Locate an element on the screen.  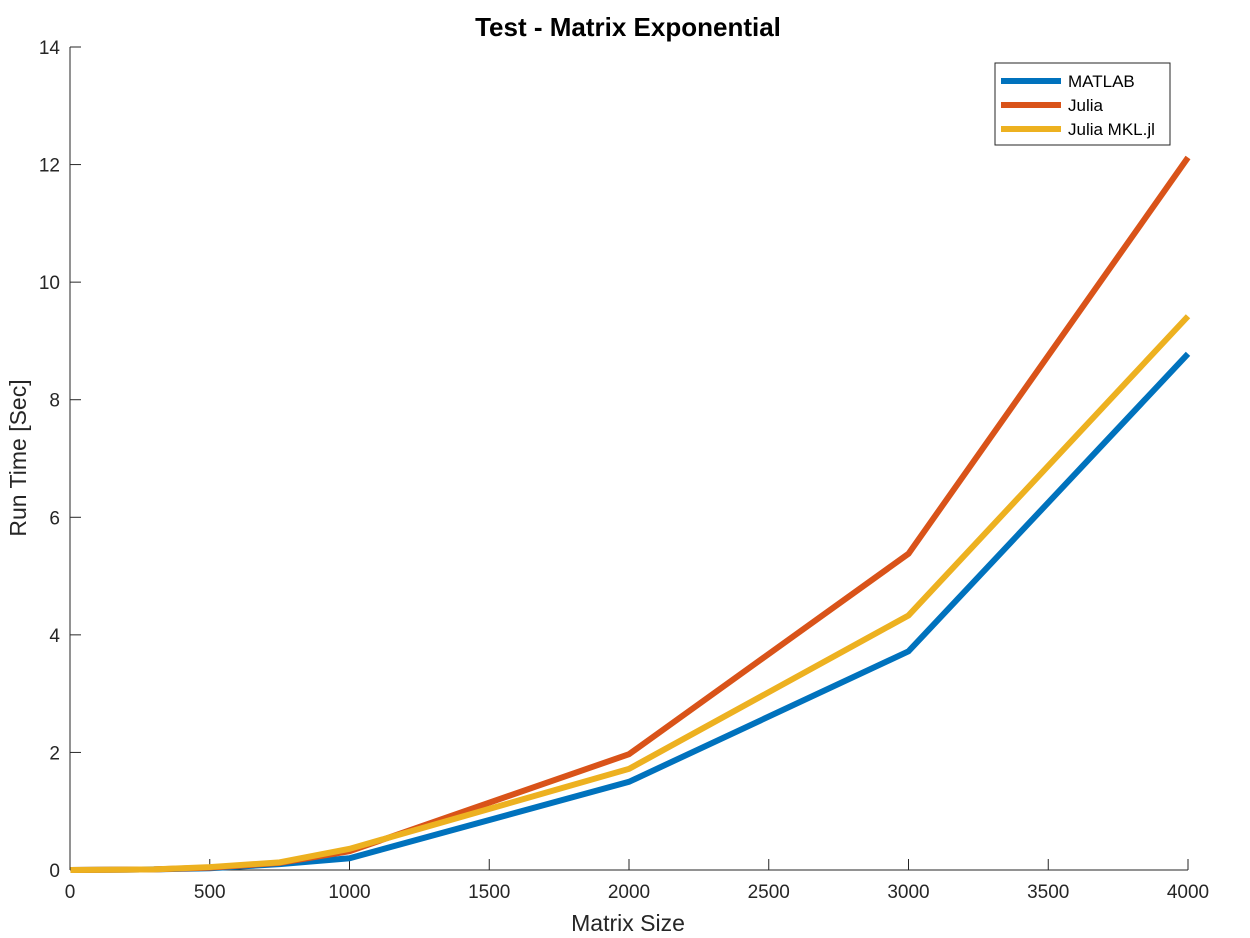
legend-entry-label: MATLAB is located at coordinates (1101, 81).